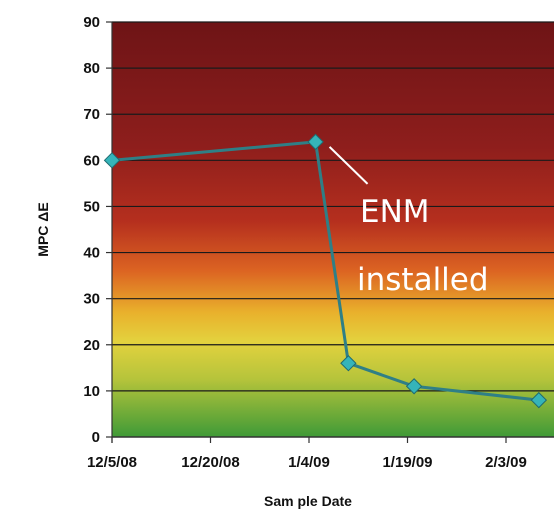 Image resolution: width=554 pixels, height=513 pixels. I want to click on y-tick-label: 0, so click(96, 437).